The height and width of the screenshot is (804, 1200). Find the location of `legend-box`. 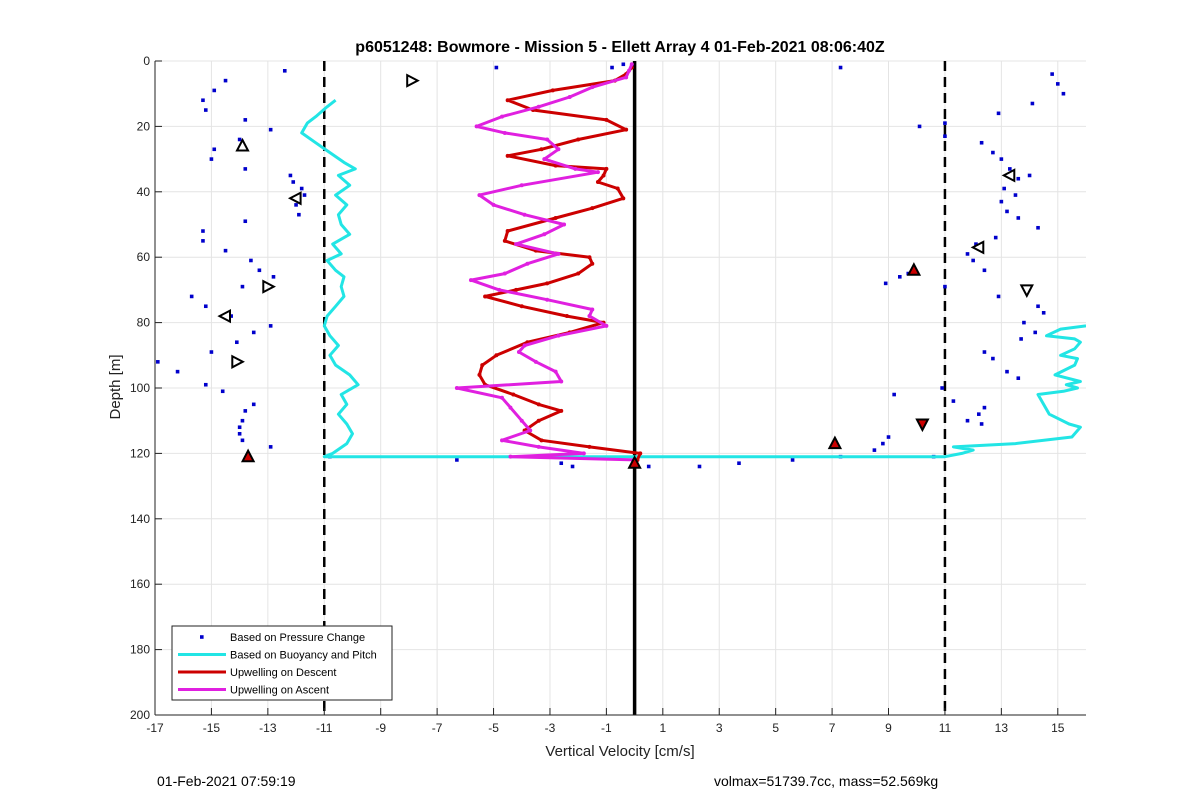

legend-box is located at coordinates (282, 663).